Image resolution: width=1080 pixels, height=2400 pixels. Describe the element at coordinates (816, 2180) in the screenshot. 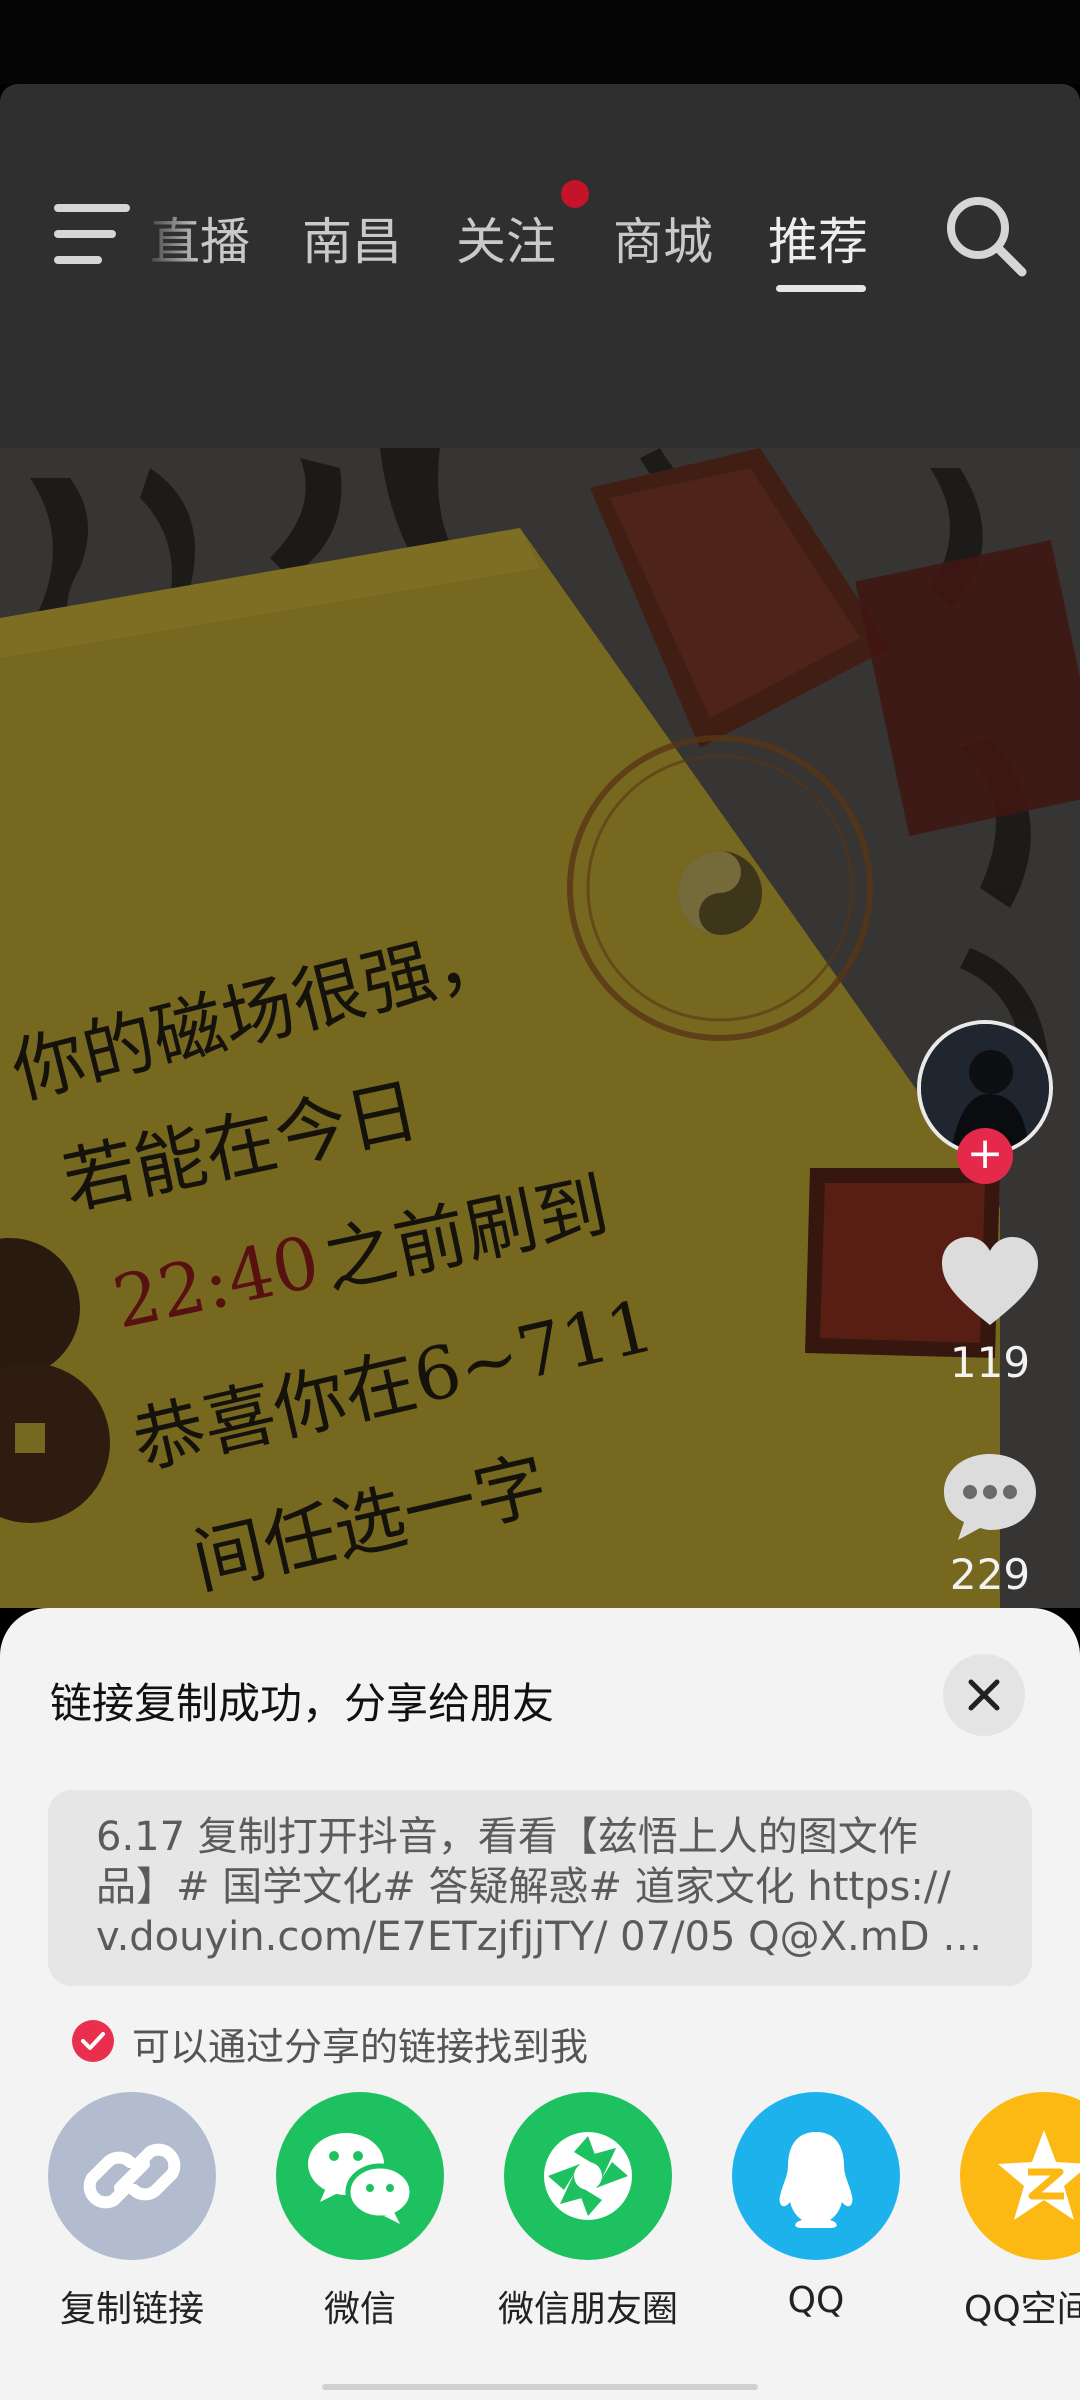

I see `qq-penguin-icon` at that location.